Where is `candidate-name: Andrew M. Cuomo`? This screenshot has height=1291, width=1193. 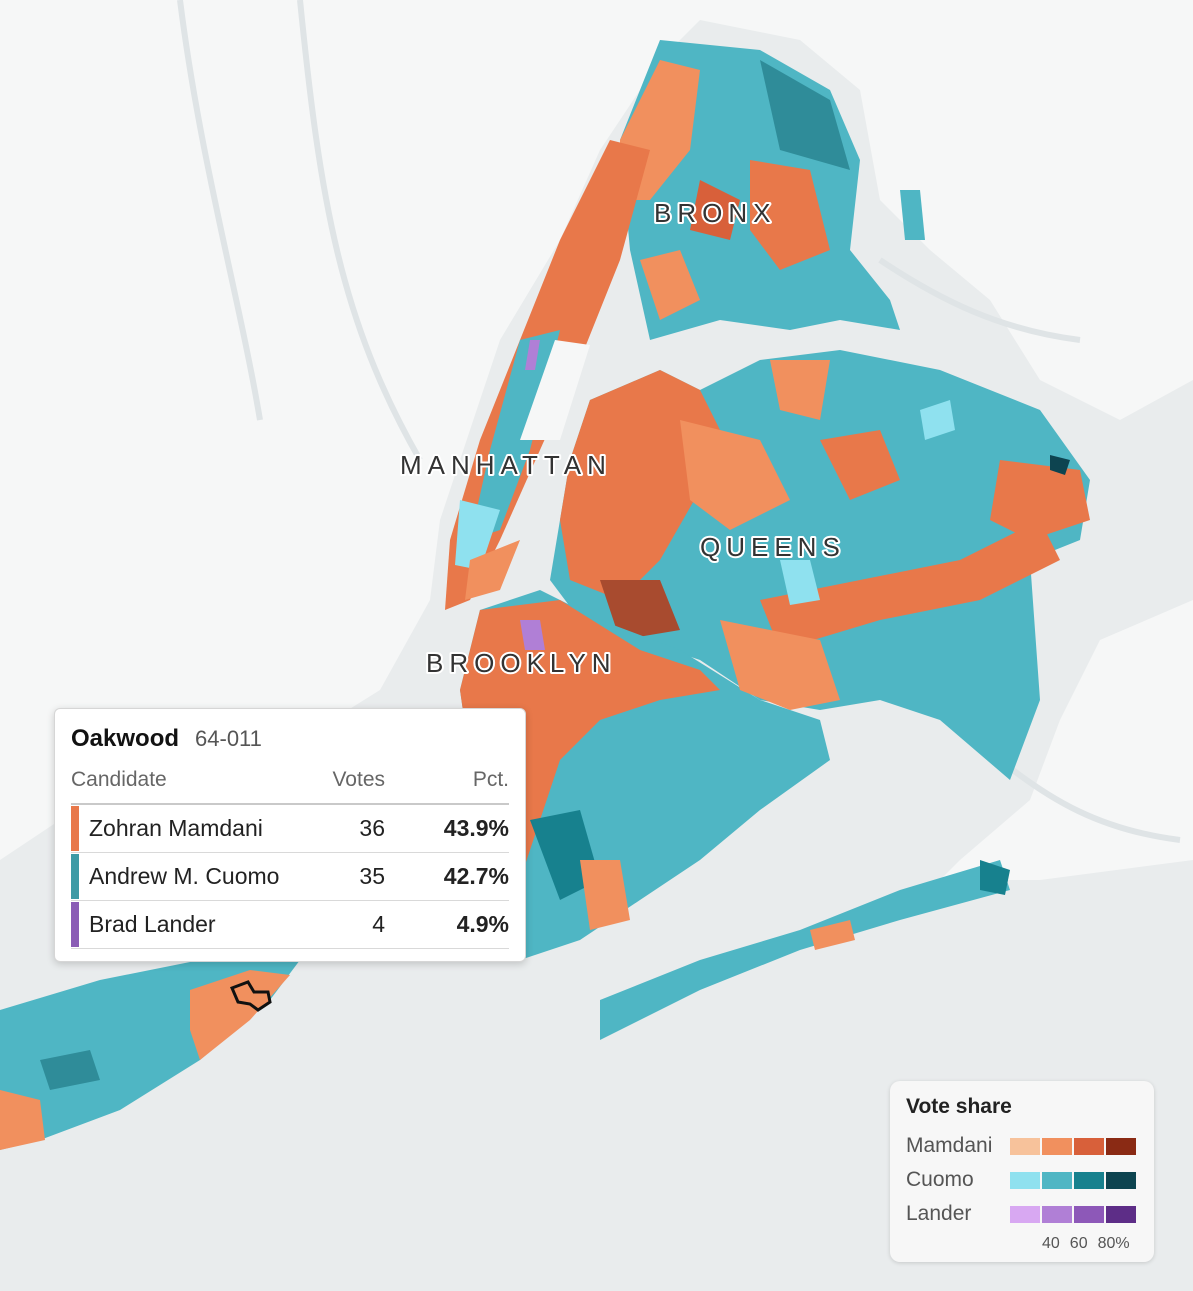
candidate-name: Andrew M. Cuomo is located at coordinates (184, 876).